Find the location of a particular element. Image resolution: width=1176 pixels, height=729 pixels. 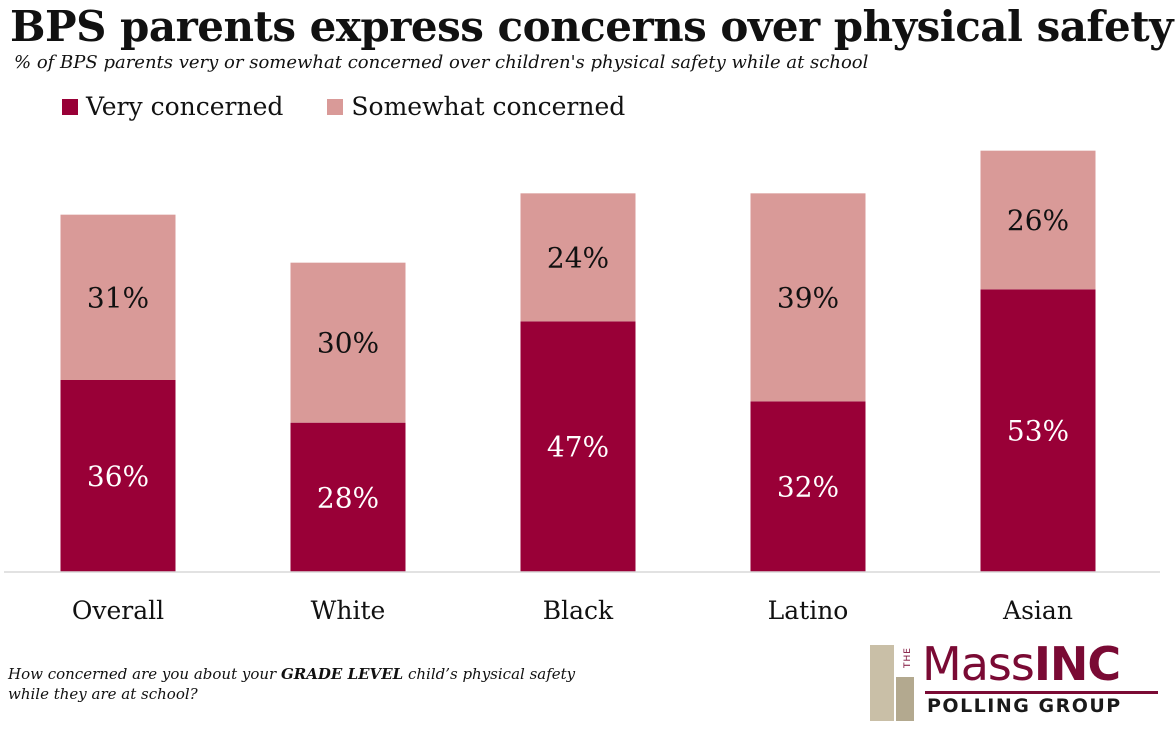

data-label-somewhat-asian: 26% is located at coordinates (1038, 220).